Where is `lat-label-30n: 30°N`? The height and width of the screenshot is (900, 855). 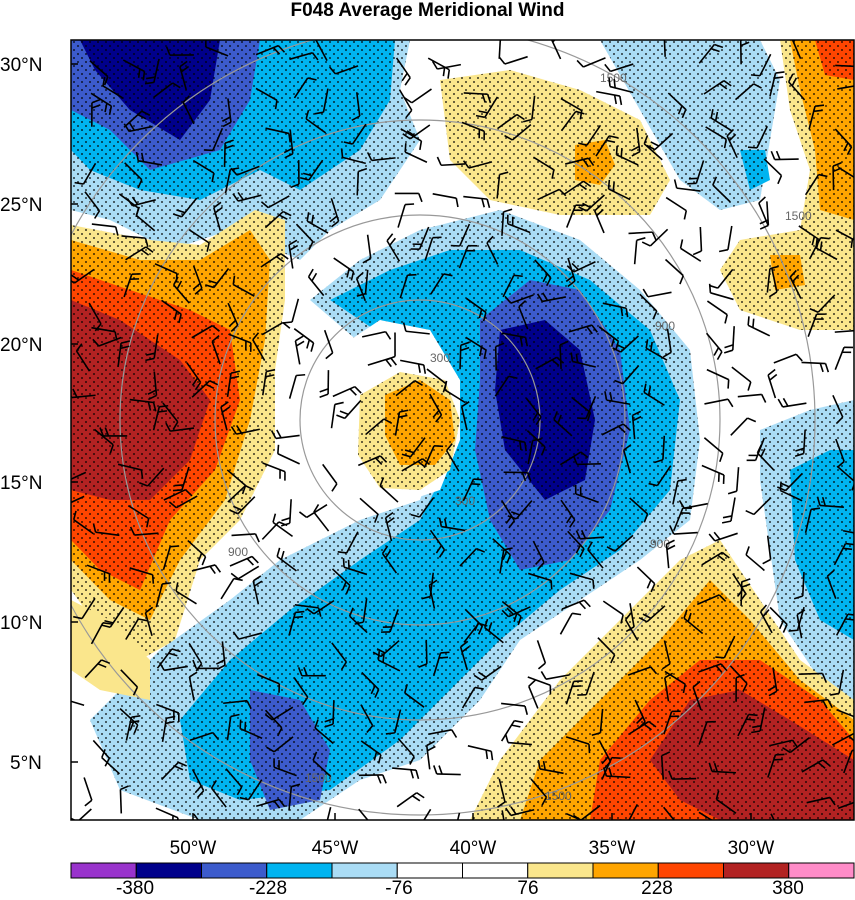 lat-label-30n: 30°N is located at coordinates (21, 65).